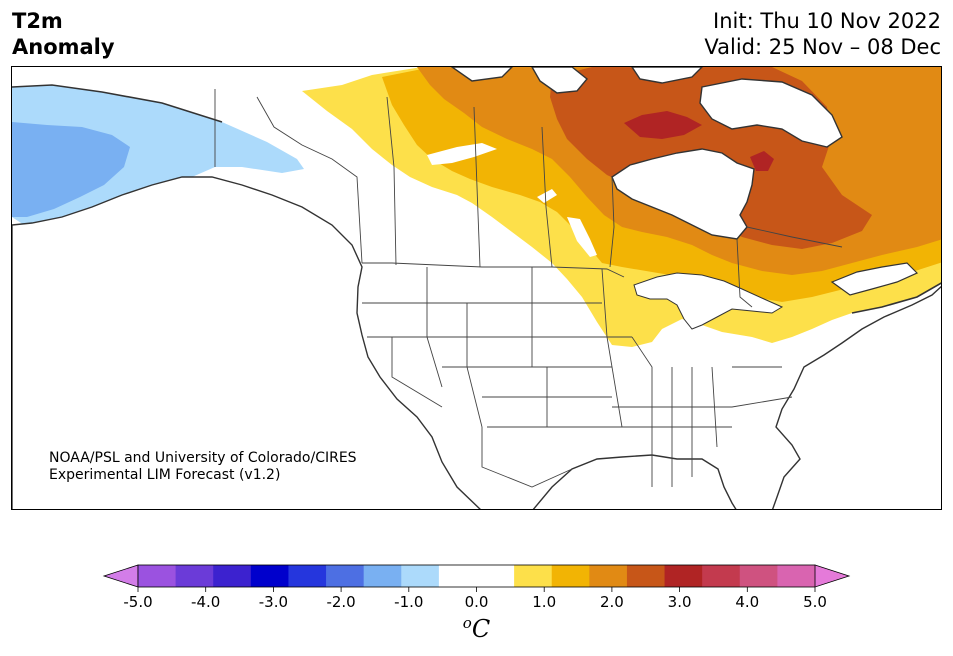 The height and width of the screenshot is (656, 953). I want to click on cool-anomaly-mid, so click(71, 169).